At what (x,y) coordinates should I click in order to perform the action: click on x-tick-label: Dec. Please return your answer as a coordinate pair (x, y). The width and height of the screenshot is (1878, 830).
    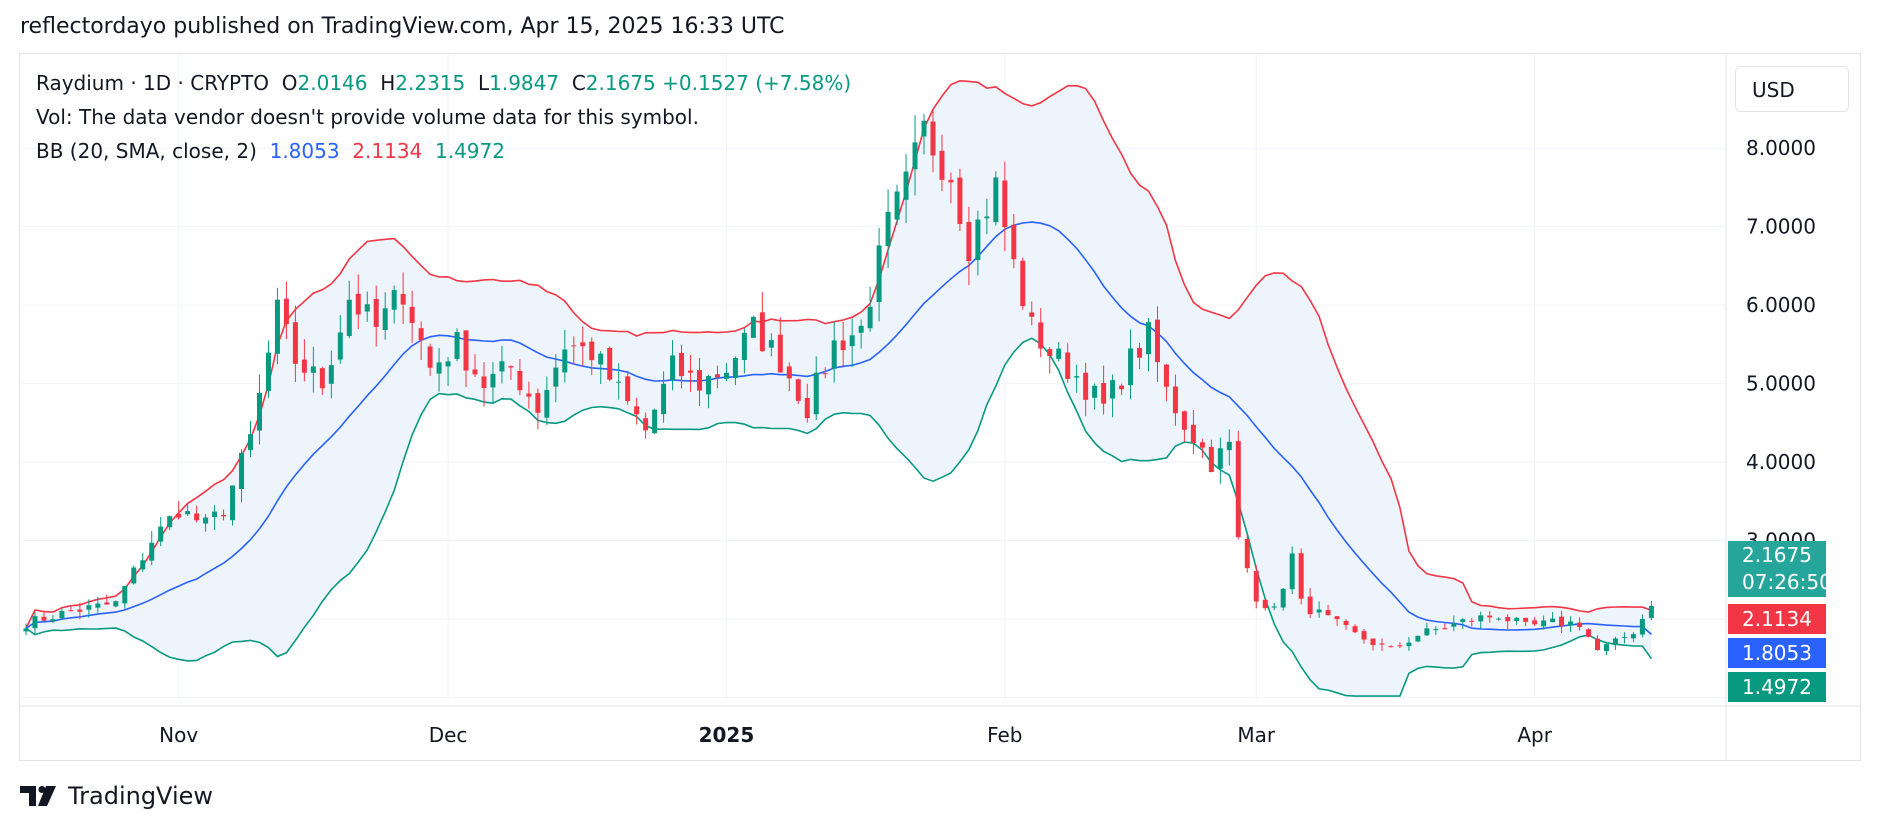
    Looking at the image, I should click on (448, 735).